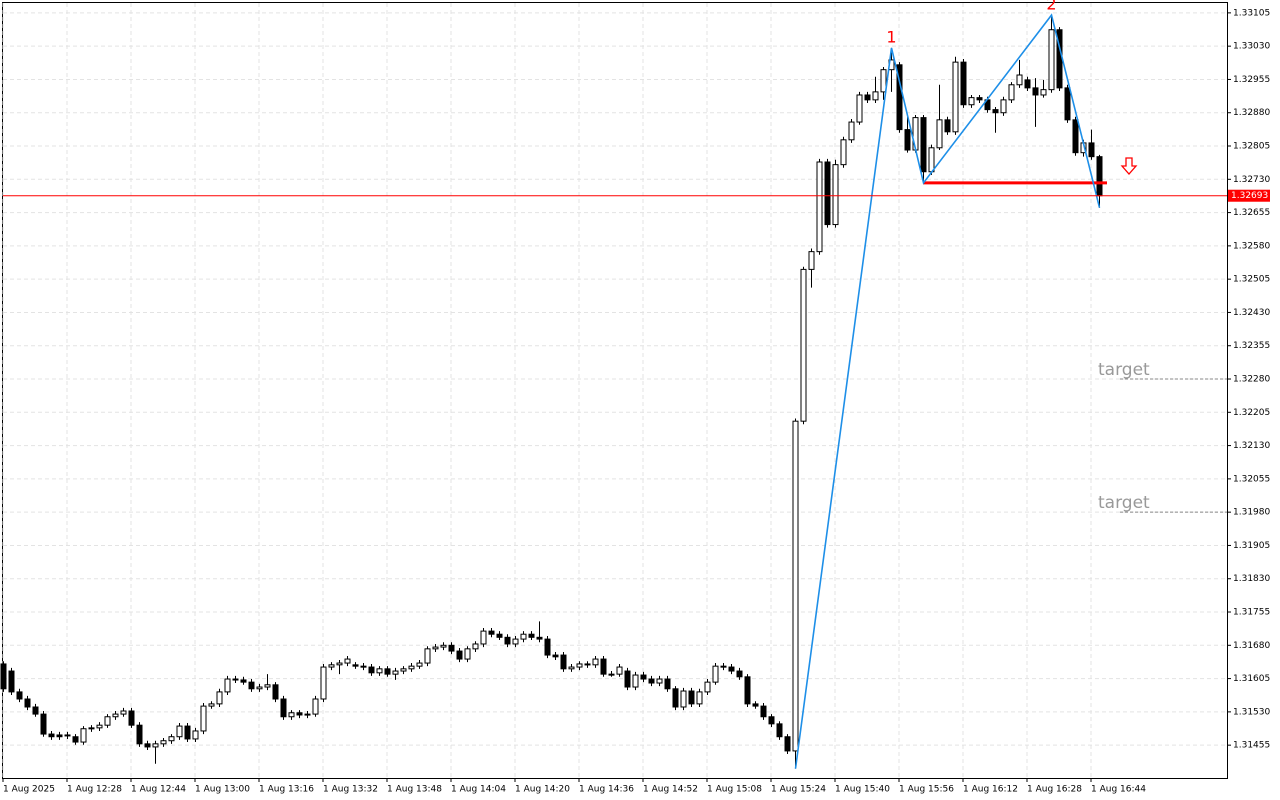 This screenshot has width=1280, height=800. What do you see at coordinates (1051, 7) in the screenshot?
I see `pattern-label: 2` at bounding box center [1051, 7].